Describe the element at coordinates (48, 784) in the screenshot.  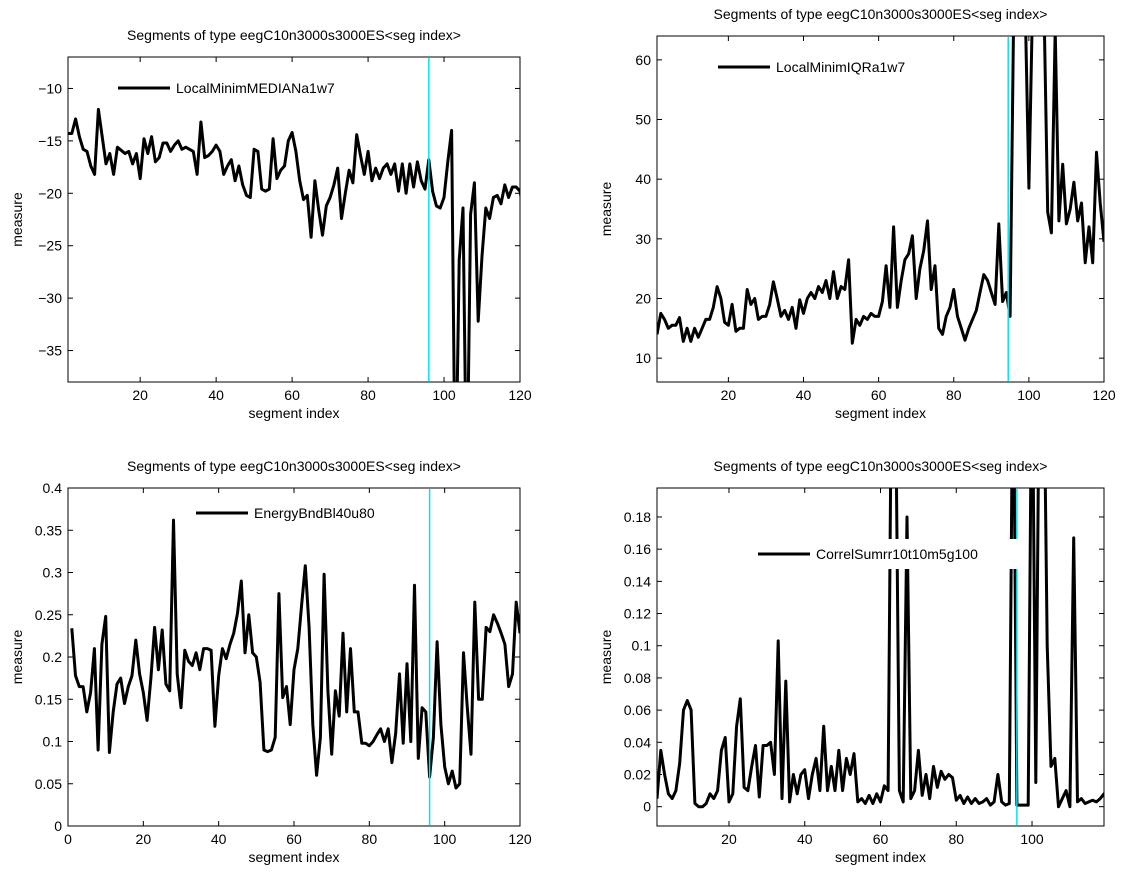
I see `y-tick-label: 0.05` at that location.